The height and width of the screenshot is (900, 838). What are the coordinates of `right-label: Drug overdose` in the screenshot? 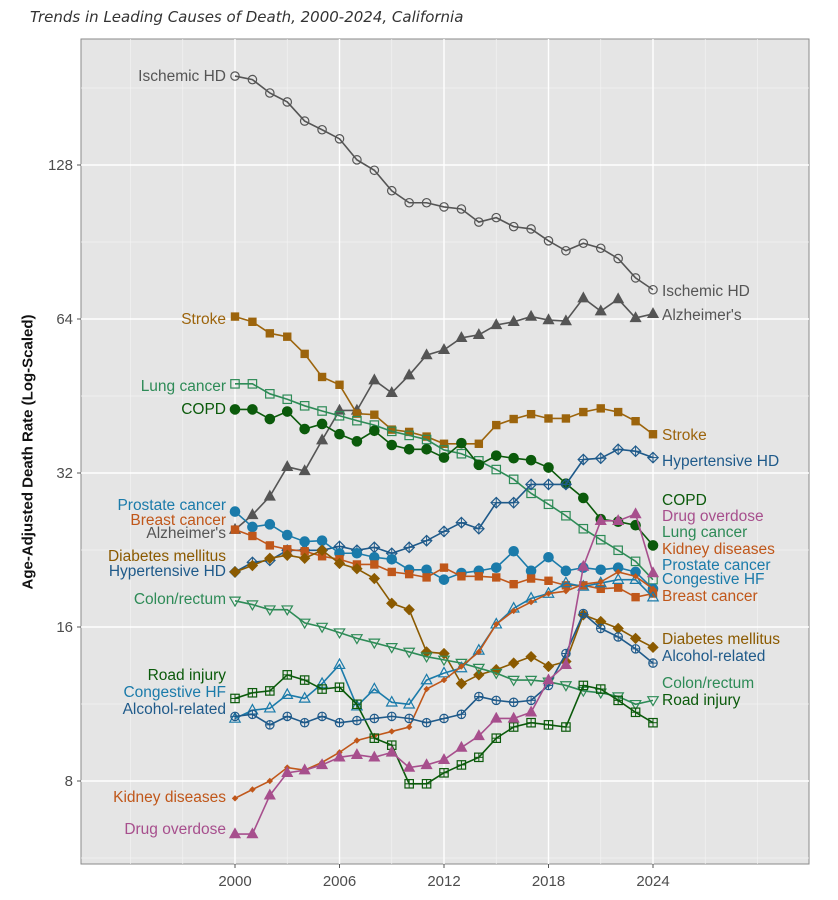 It's located at (713, 516).